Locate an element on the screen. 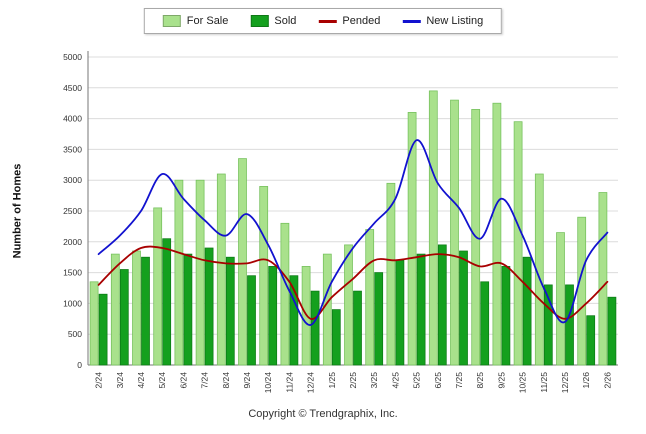 The height and width of the screenshot is (434, 646). for-sale-swatch-icon is located at coordinates (171, 21).